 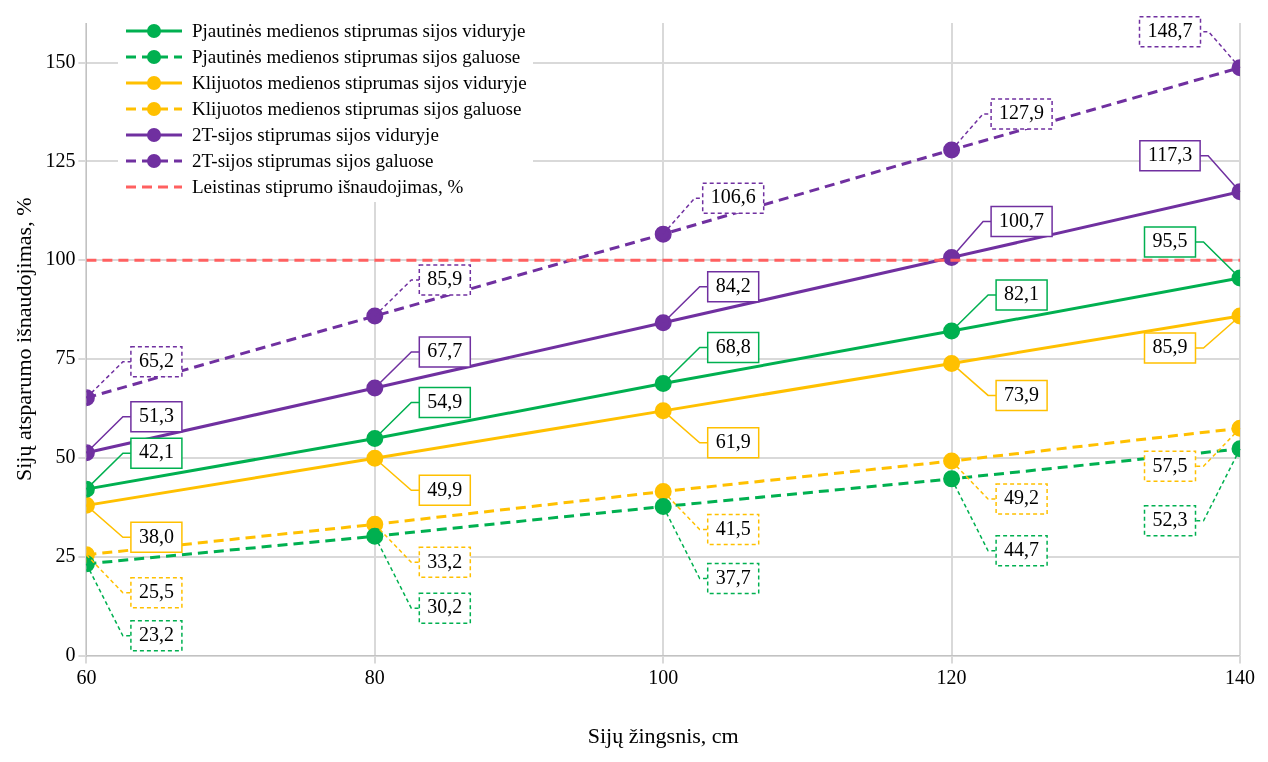 I want to click on legend-label: Klijuotos medienos stiprumas sijos galuose, so click(x=357, y=109).